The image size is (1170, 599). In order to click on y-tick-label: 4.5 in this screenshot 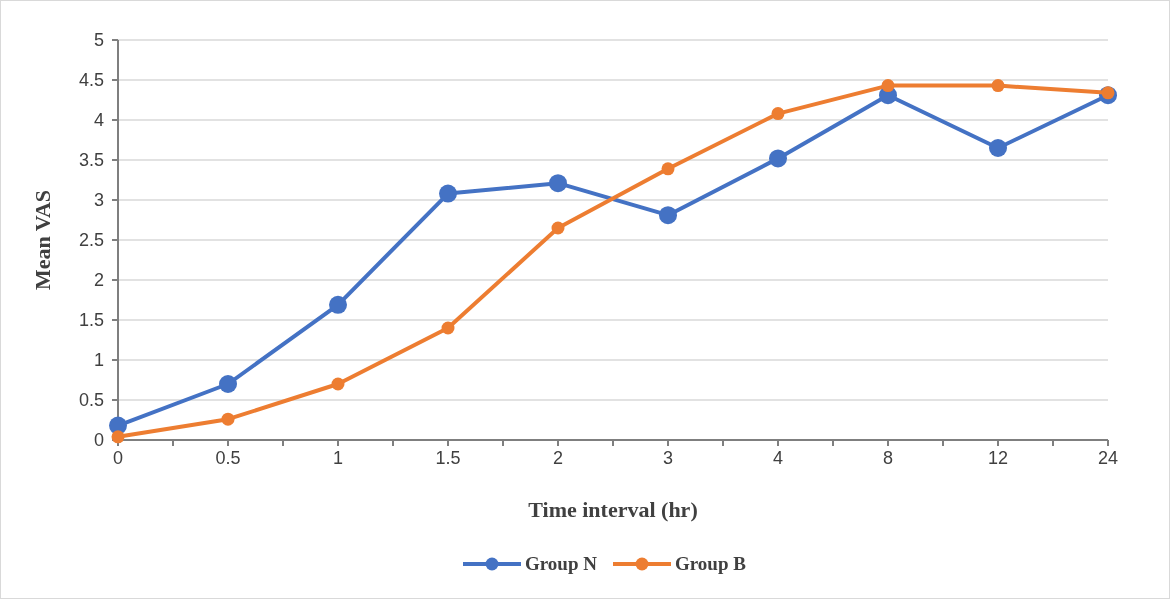, I will do `click(91, 80)`.